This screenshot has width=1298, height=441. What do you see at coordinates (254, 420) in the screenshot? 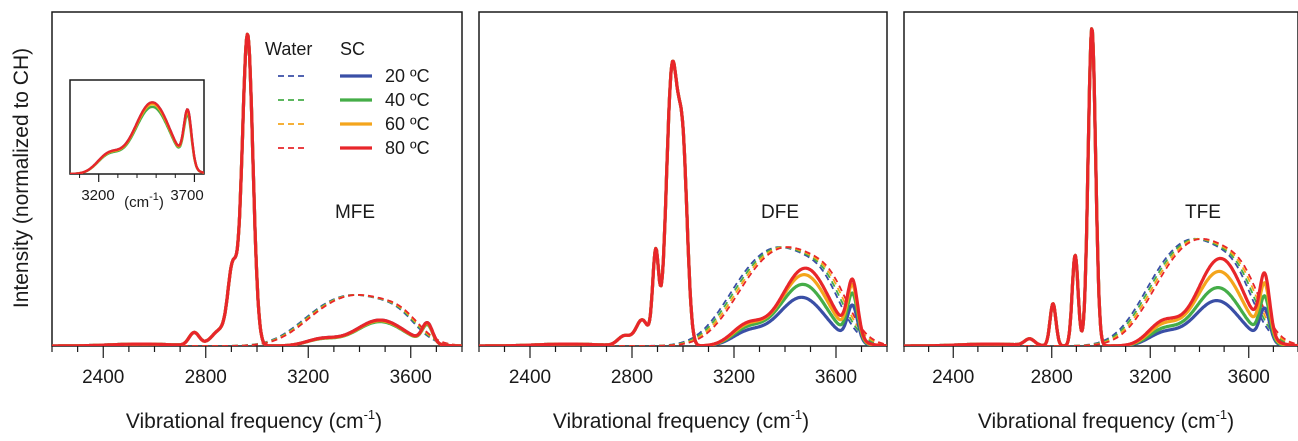
I see `x-axis-title-mfe: Vibrational frequency (cm-1)` at bounding box center [254, 420].